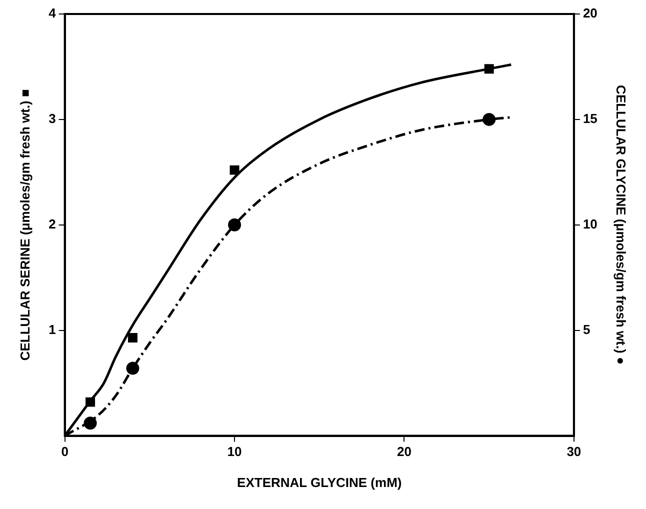  What do you see at coordinates (52, 118) in the screenshot?
I see `y-tick-label: 3` at bounding box center [52, 118].